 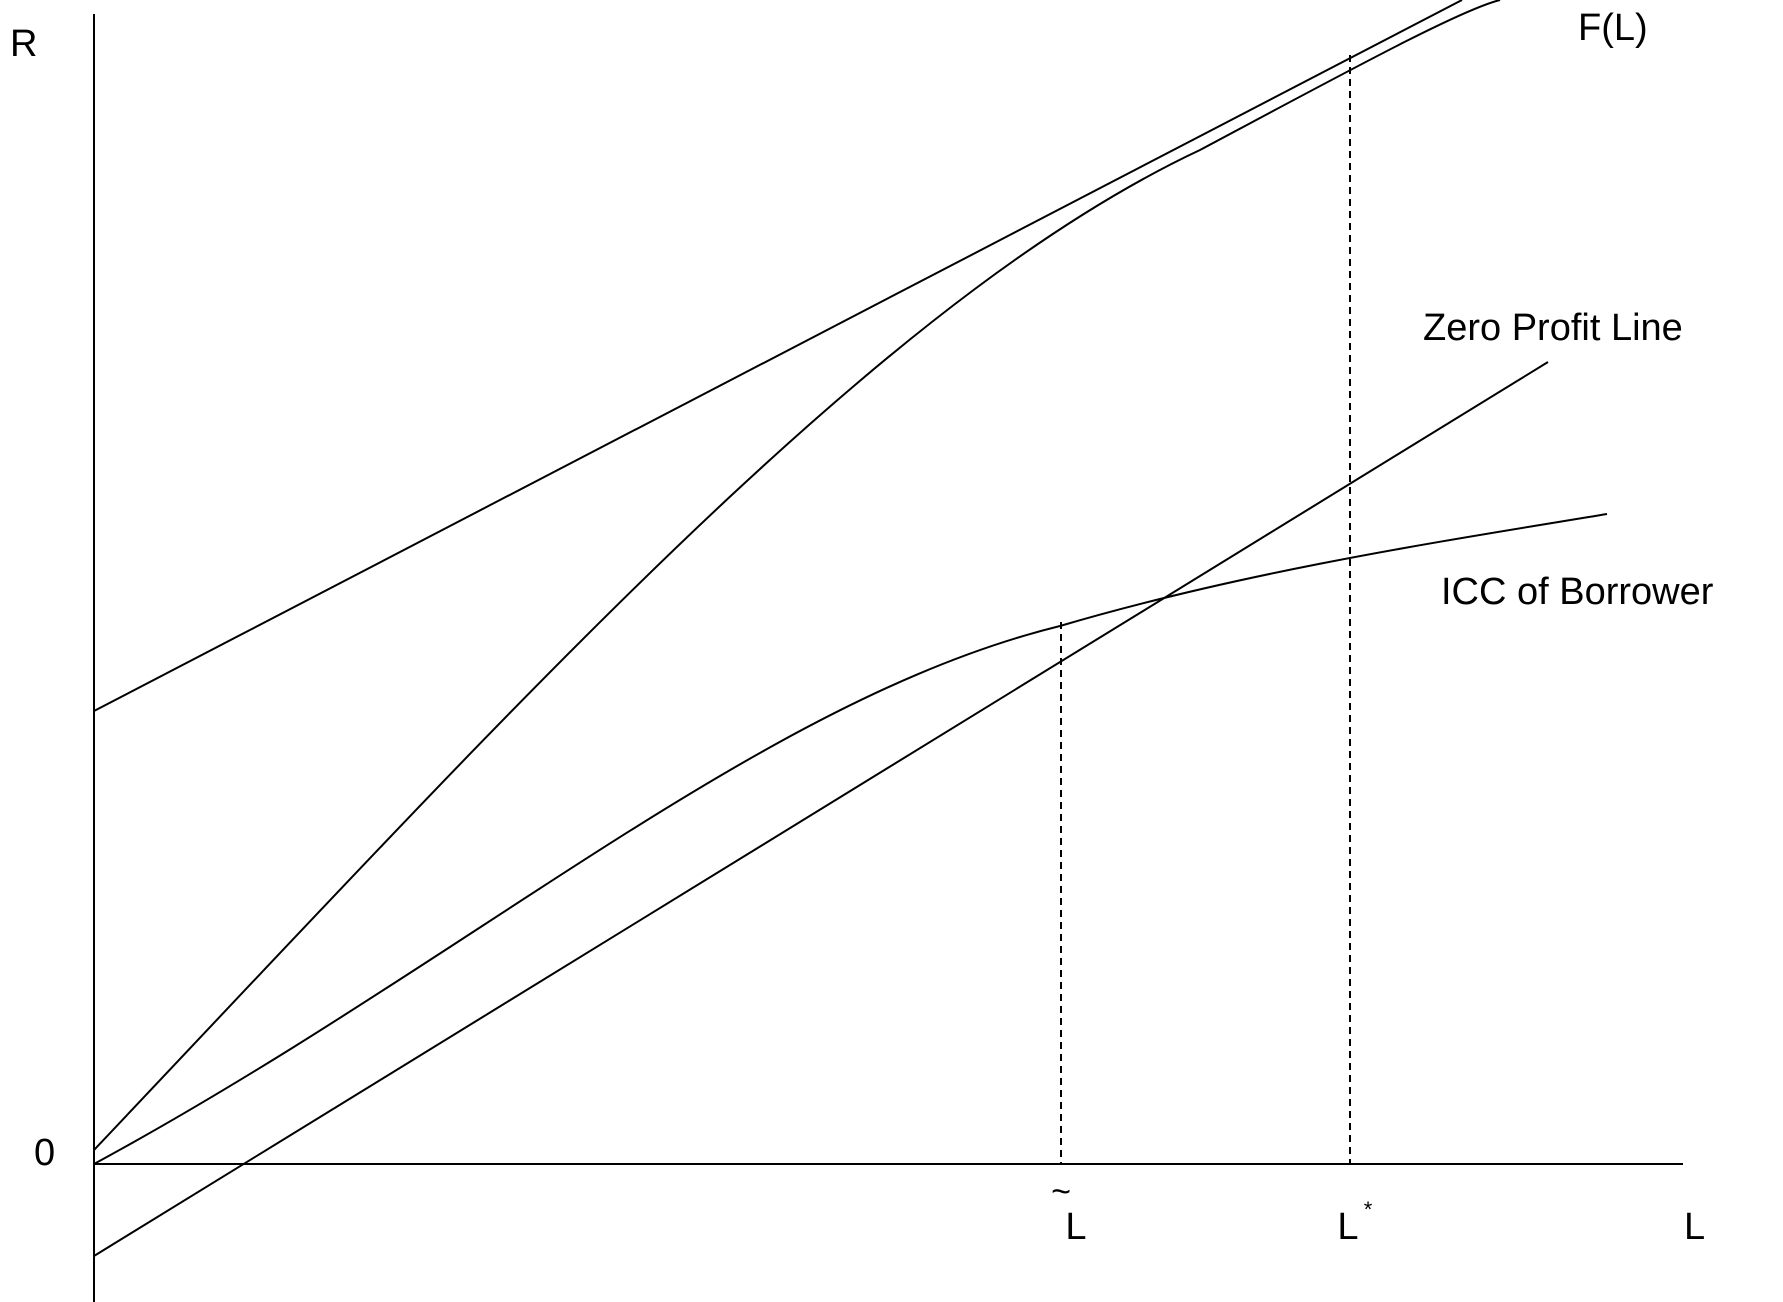 What do you see at coordinates (1553, 328) in the screenshot?
I see `zero-profit-line-label: Zero Profit Line` at bounding box center [1553, 328].